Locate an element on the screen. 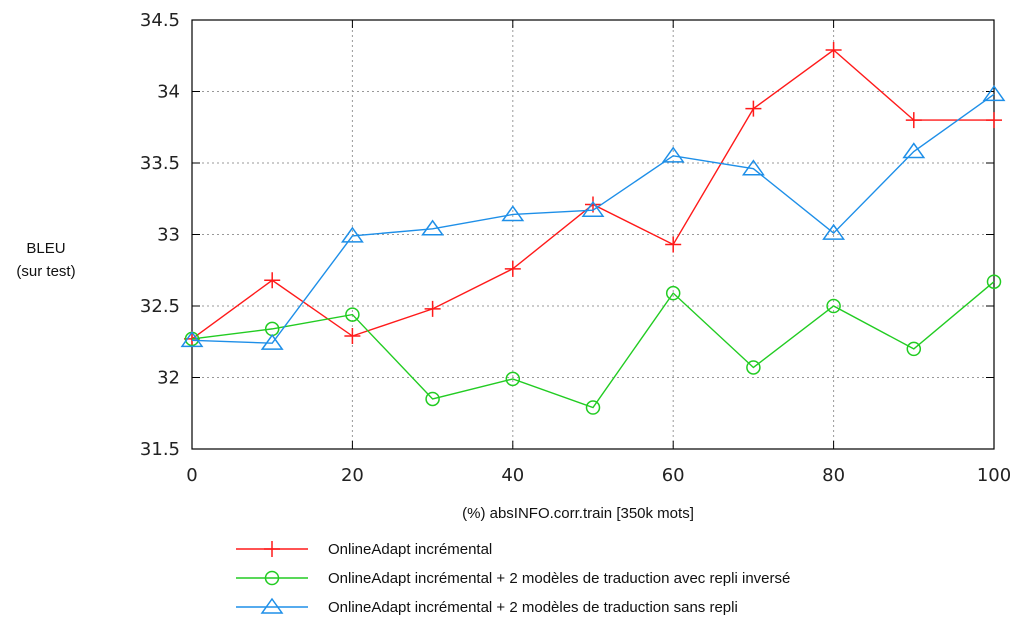 Image resolution: width=1020 pixels, height=622 pixels. y-axis-label-line-1: BLEU is located at coordinates (45, 248).